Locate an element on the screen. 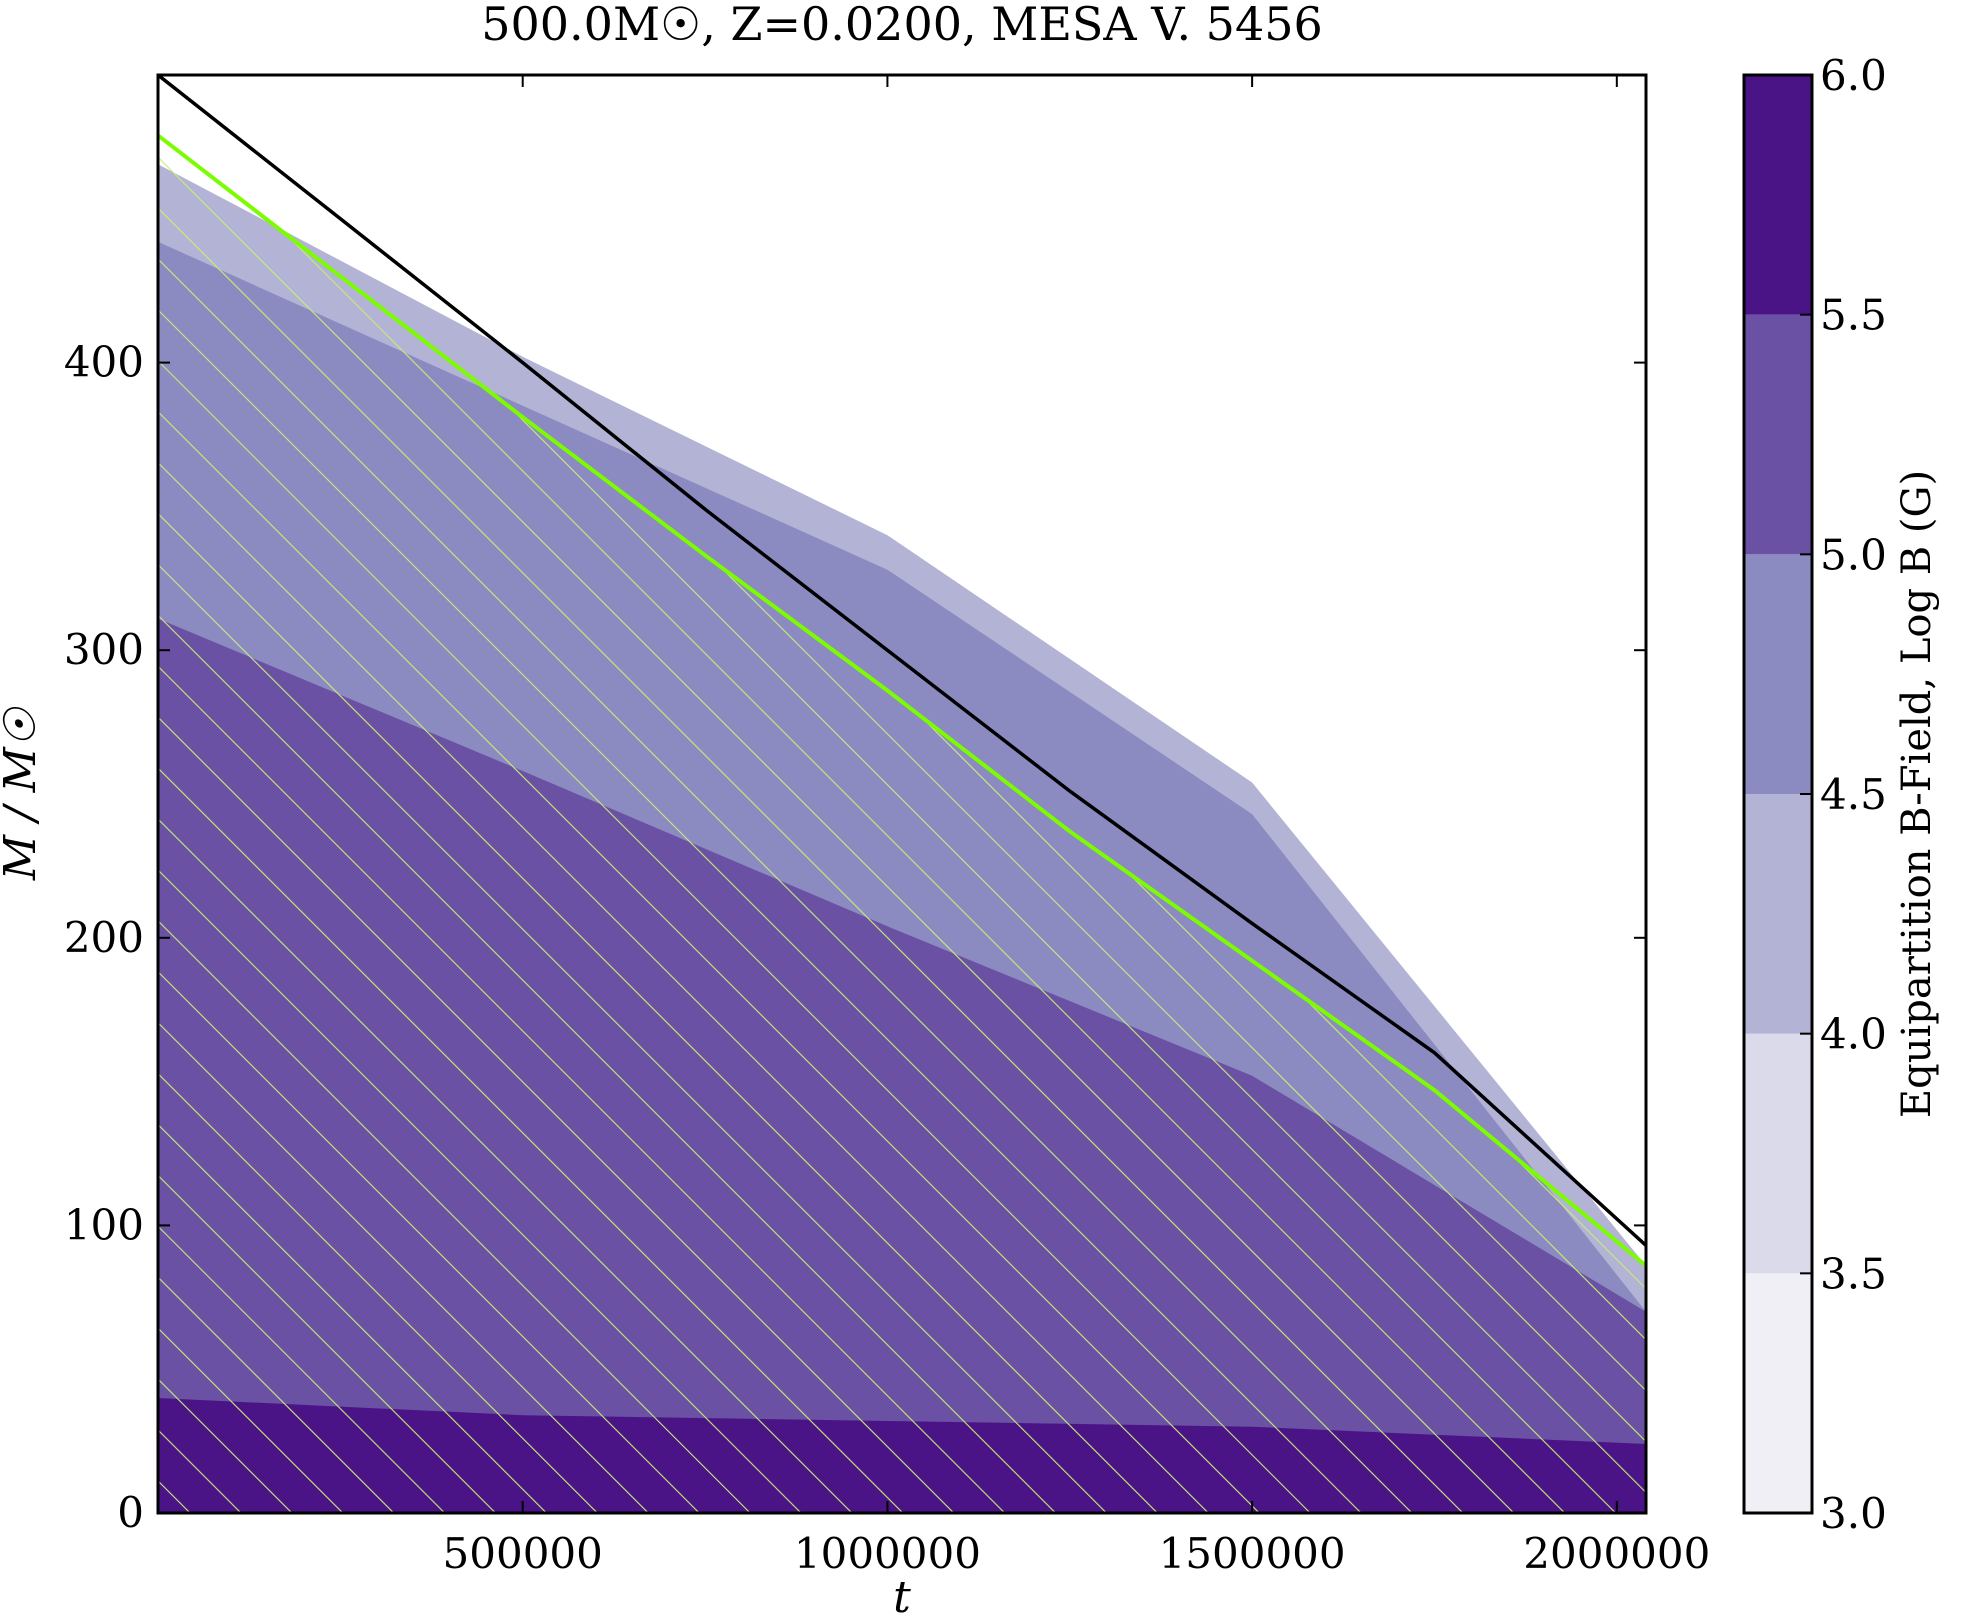 The height and width of the screenshot is (1618, 1961). colorbar-tick-label: 3.5 is located at coordinates (1853, 1273).